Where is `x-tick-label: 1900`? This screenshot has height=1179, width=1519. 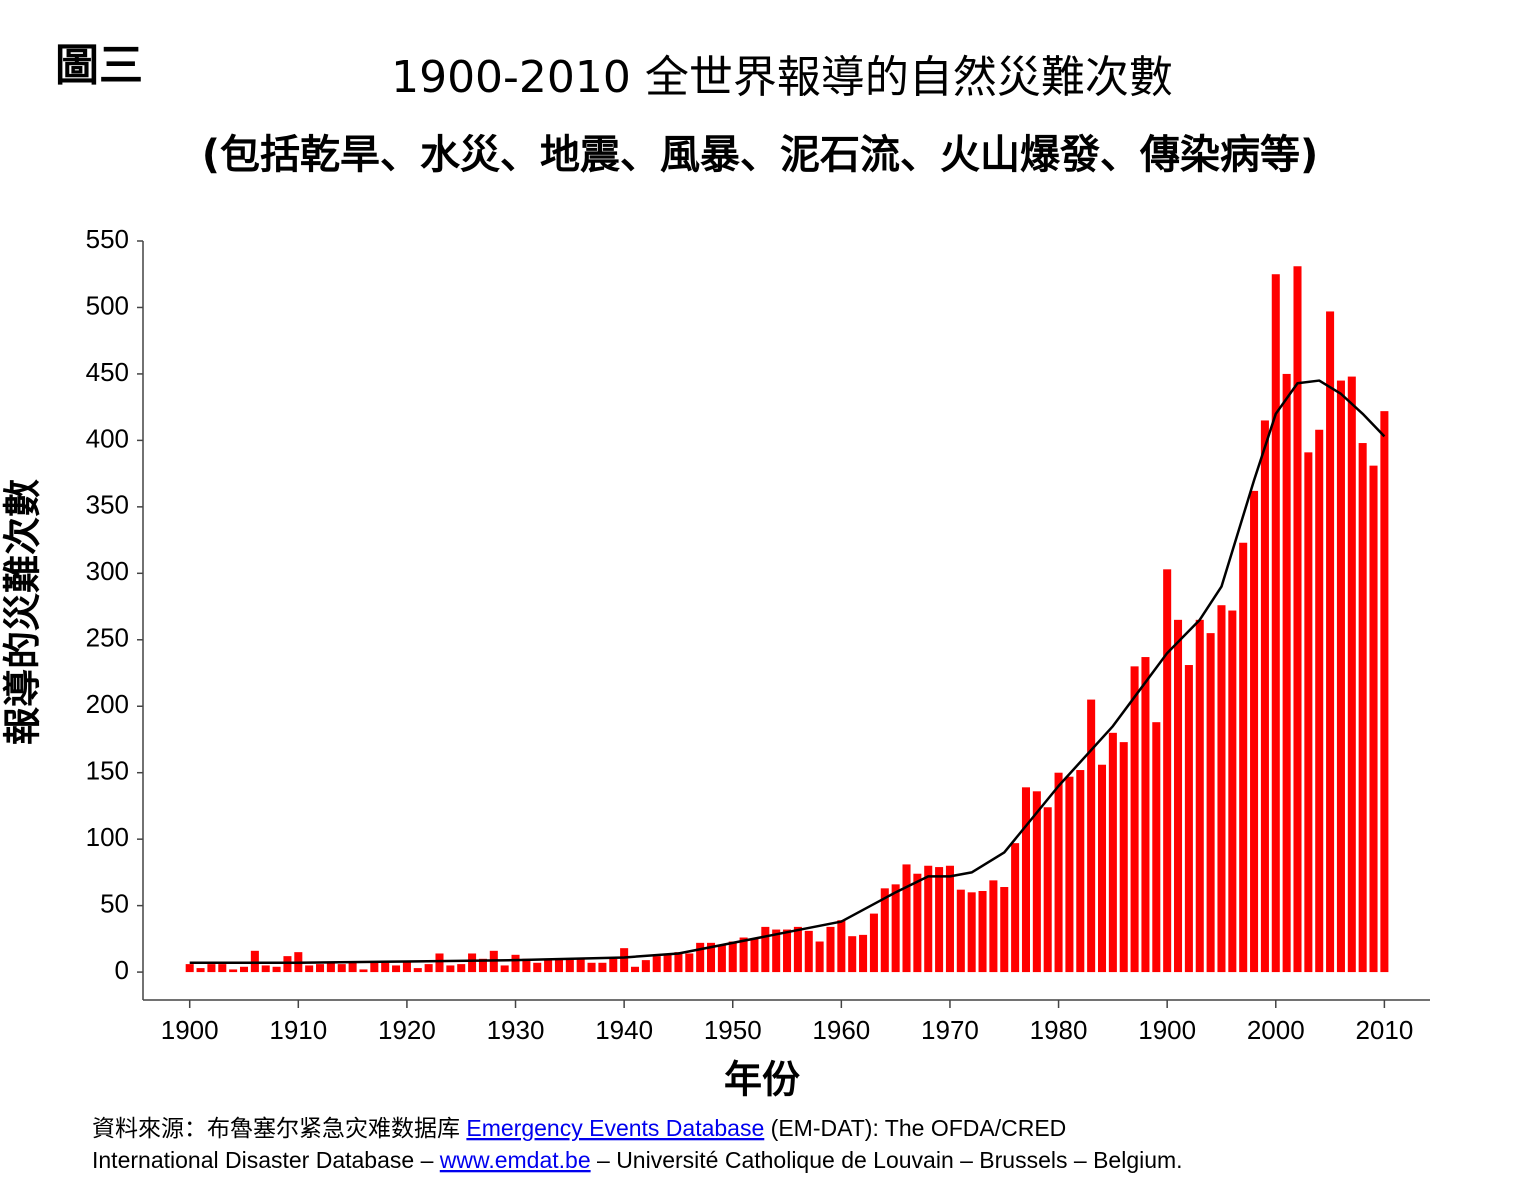
x-tick-label: 1900 is located at coordinates (1167, 1030).